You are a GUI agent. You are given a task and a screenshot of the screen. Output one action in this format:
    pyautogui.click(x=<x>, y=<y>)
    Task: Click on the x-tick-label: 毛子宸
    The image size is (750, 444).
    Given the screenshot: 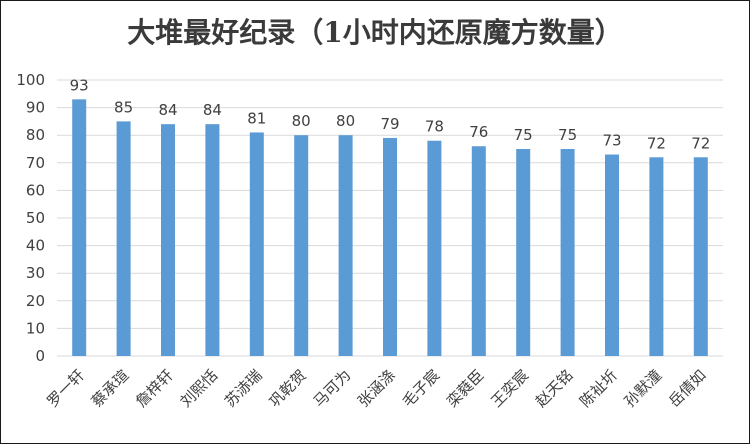 What is the action you would take?
    pyautogui.click(x=421, y=388)
    